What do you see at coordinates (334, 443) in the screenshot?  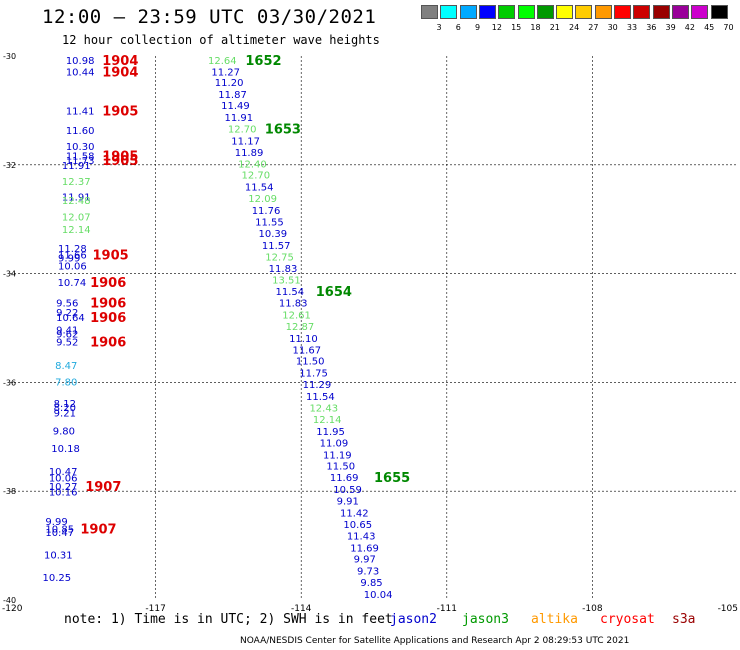 I see `wave-height-label: 11.09` at bounding box center [334, 443].